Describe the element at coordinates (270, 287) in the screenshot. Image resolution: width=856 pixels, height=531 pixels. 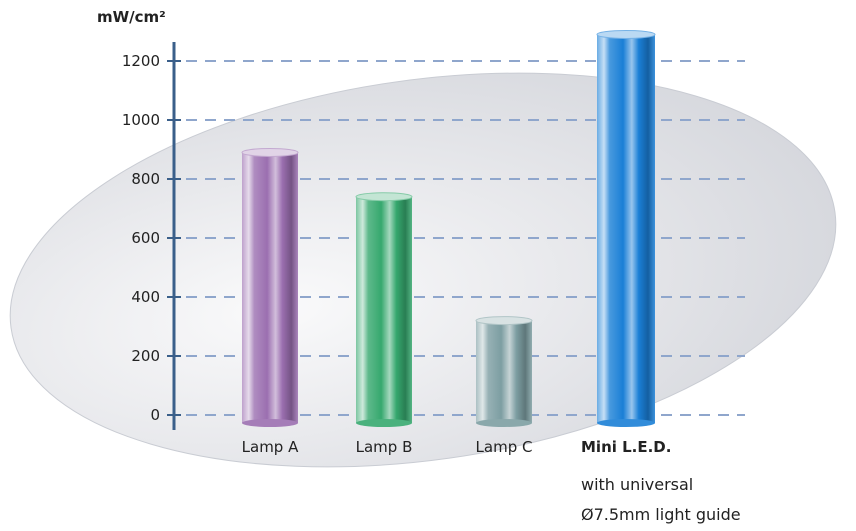
I see `bar-lamp-a` at that location.